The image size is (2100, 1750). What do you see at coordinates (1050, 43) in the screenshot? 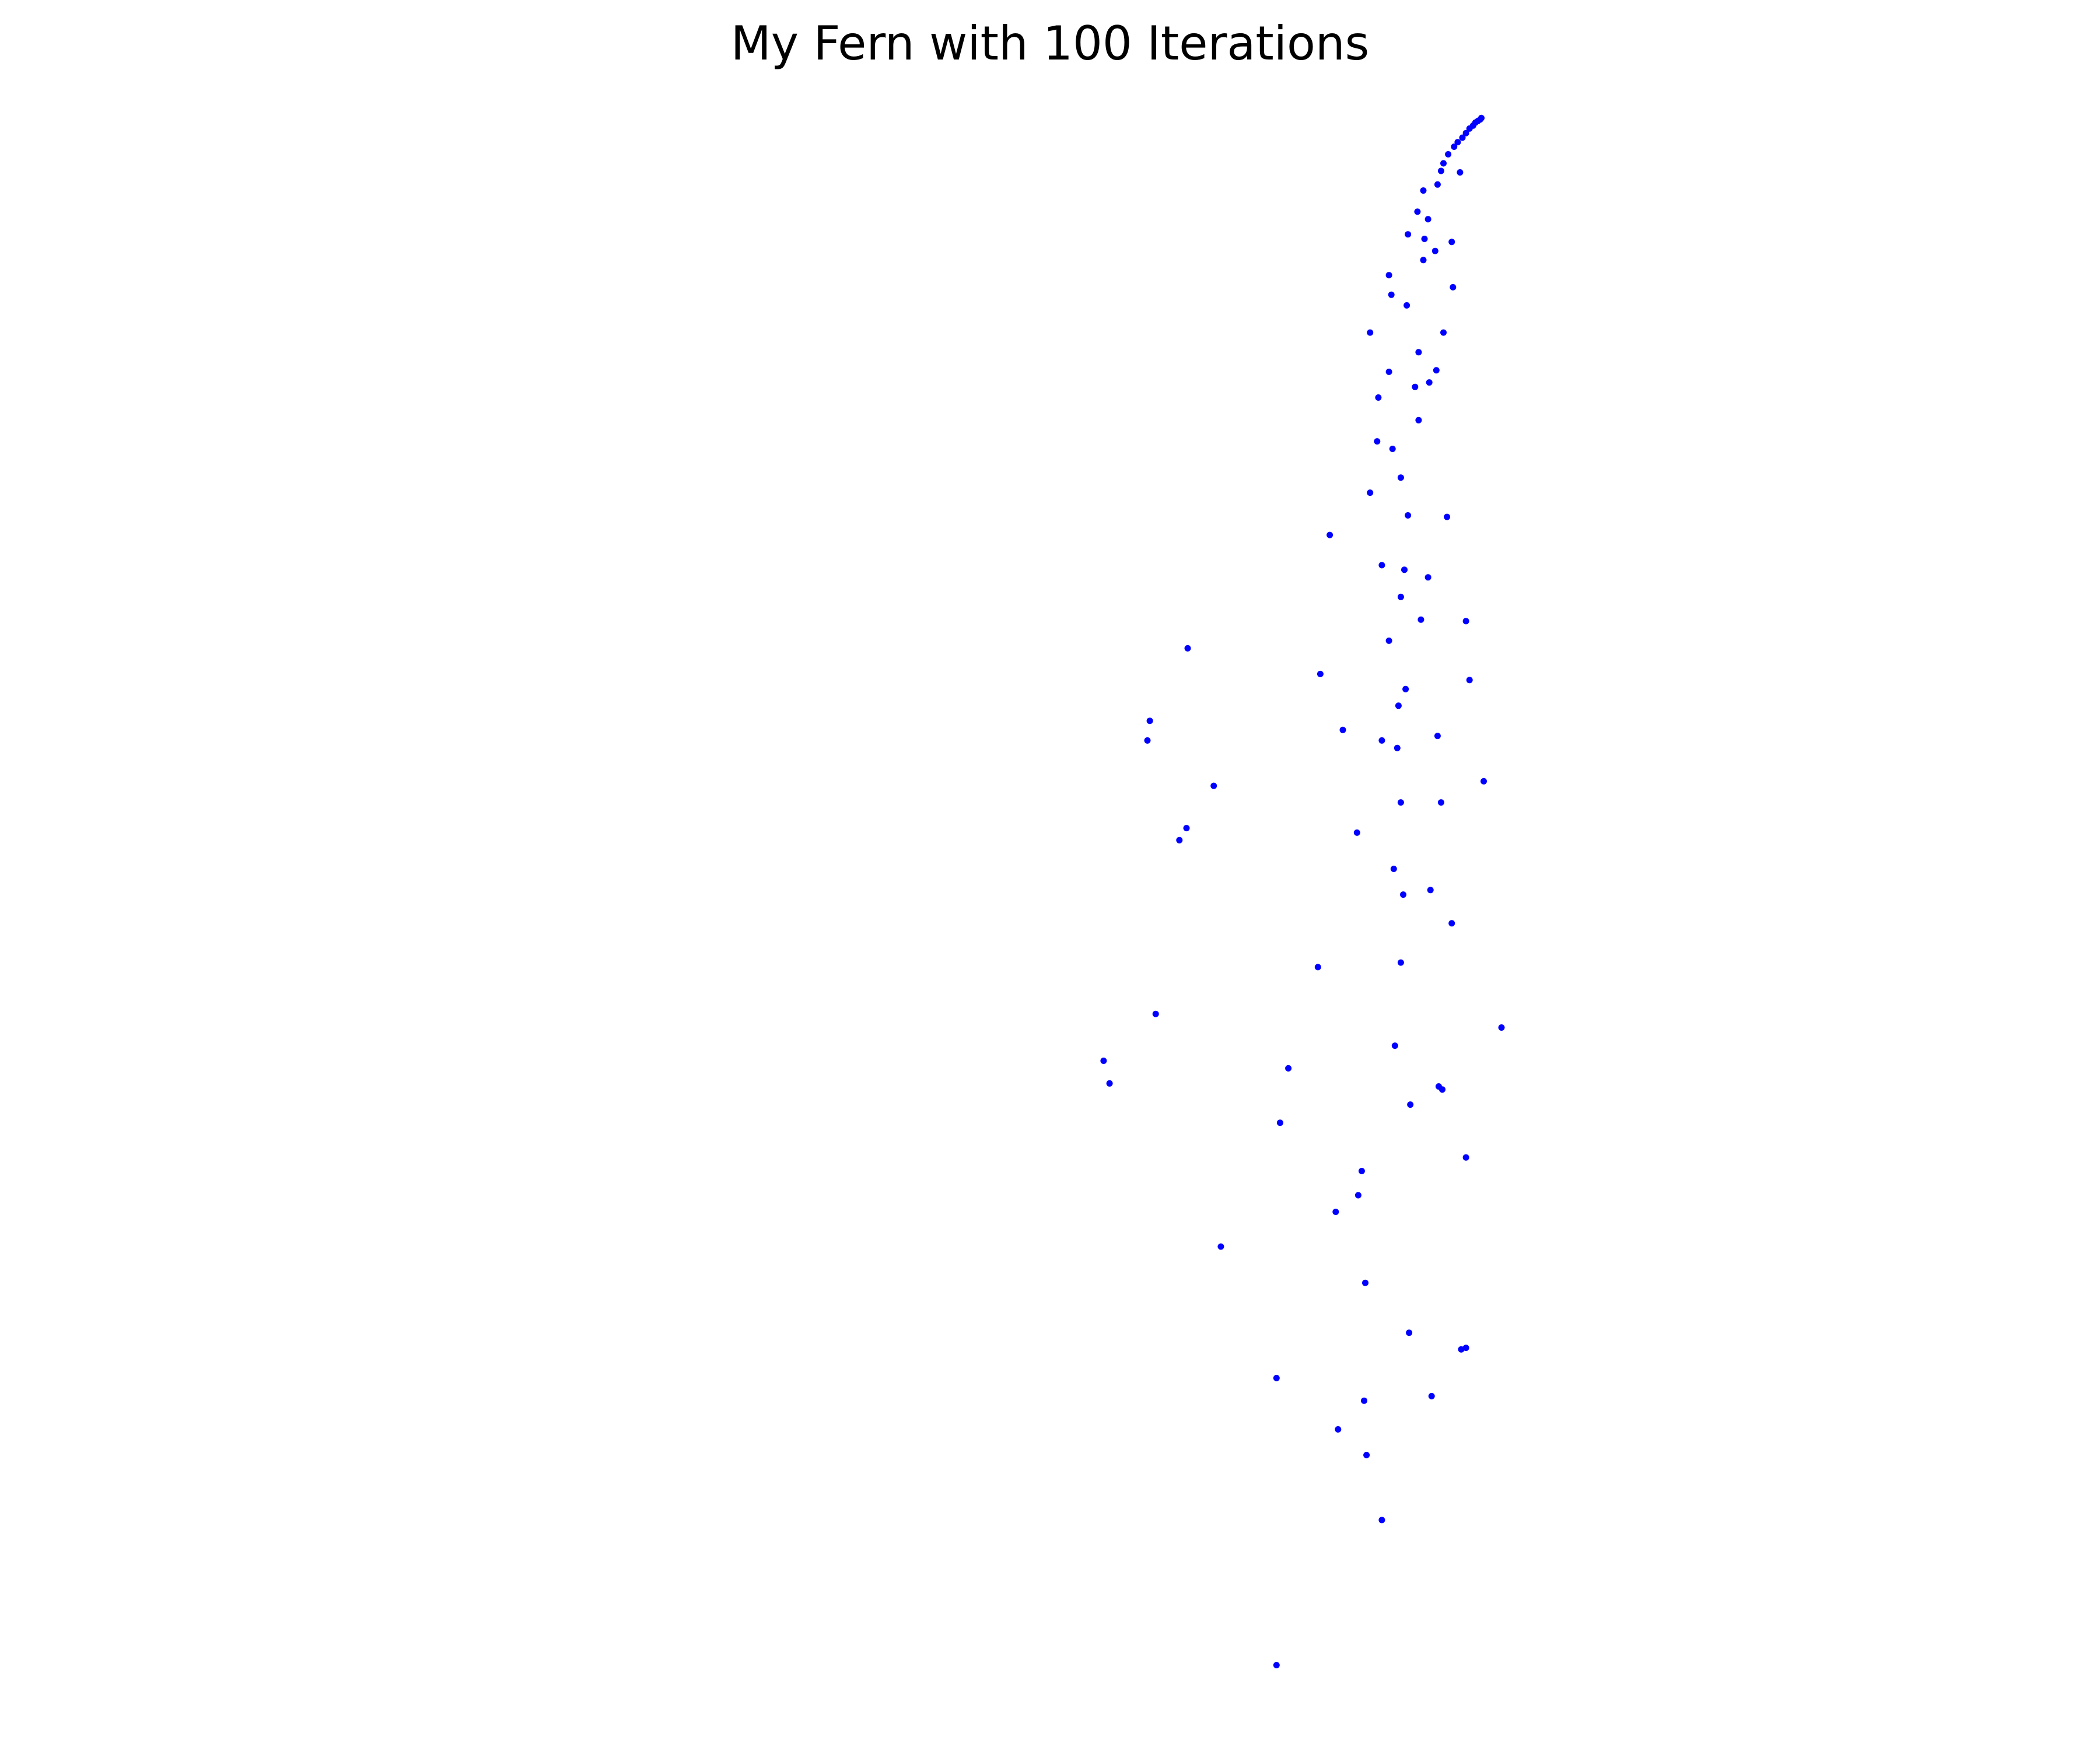
I see `chart-title: My Fern with 100 Iterations` at bounding box center [1050, 43].